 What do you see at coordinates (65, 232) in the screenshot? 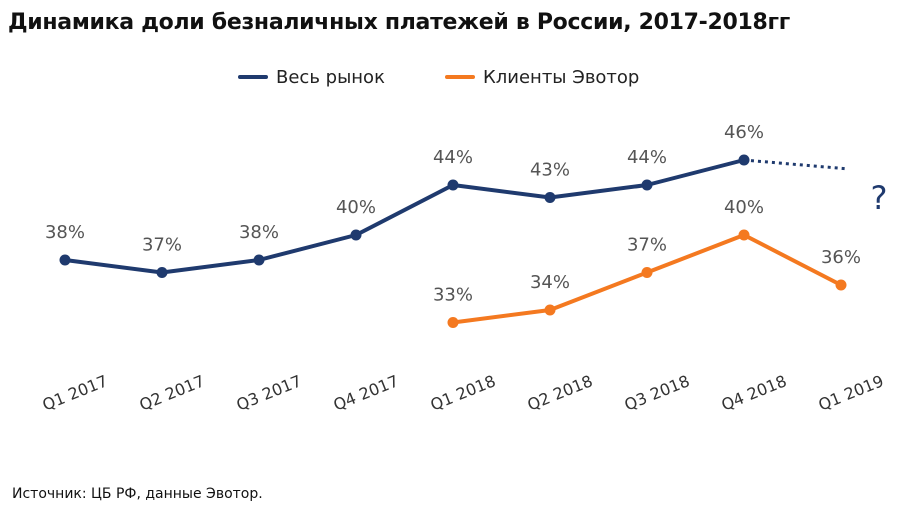
I see `data-label-0-0: 38%` at bounding box center [65, 232].